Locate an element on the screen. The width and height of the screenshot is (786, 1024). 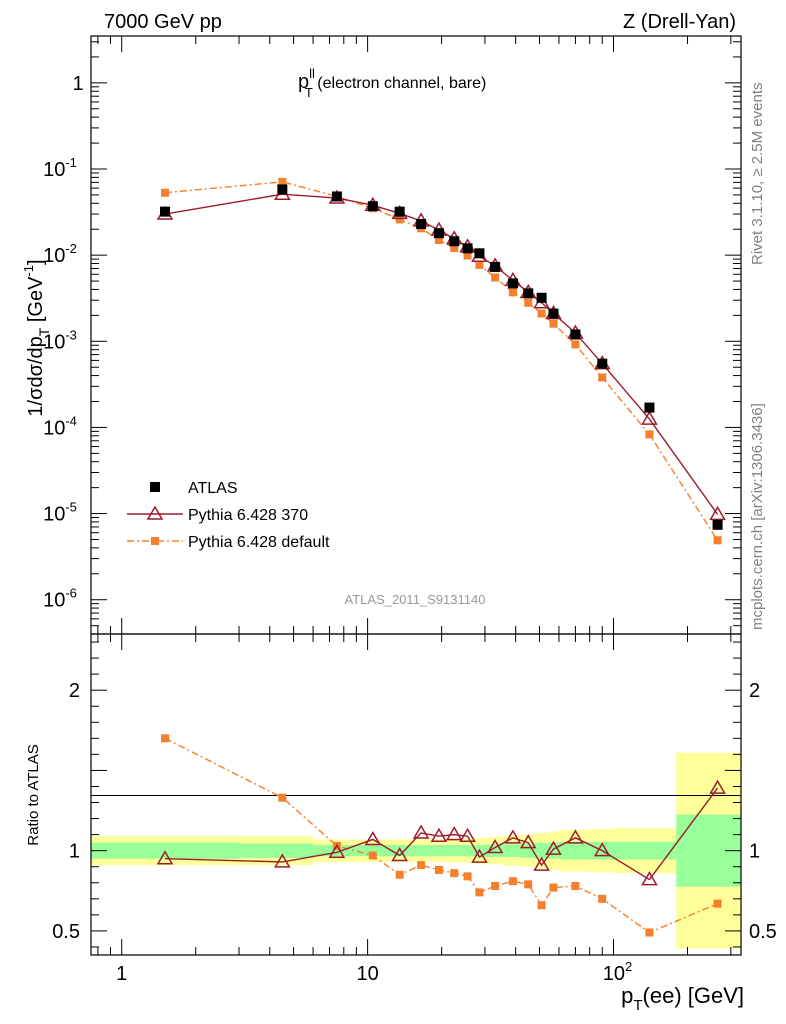
ylabel-main-c: ] is located at coordinates (36, 262).